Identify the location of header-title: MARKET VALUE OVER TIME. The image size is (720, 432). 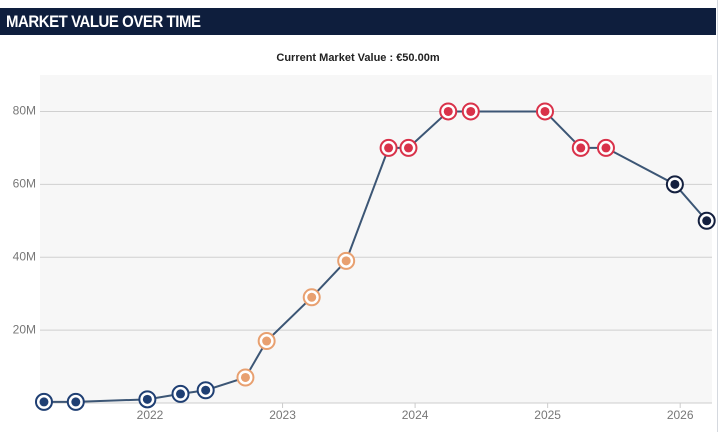
(103, 21).